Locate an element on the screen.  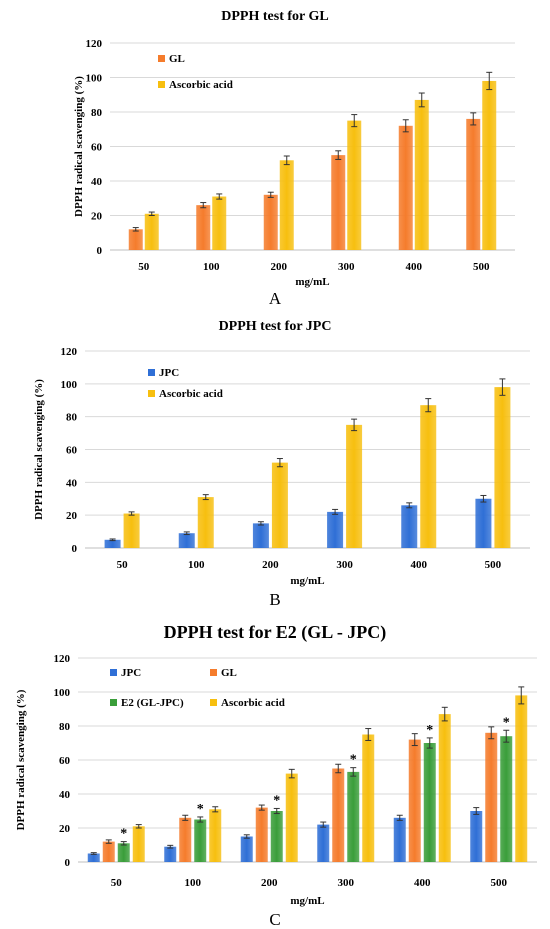
chart-a-title: DPPH test for GL is located at coordinates (274, 16).